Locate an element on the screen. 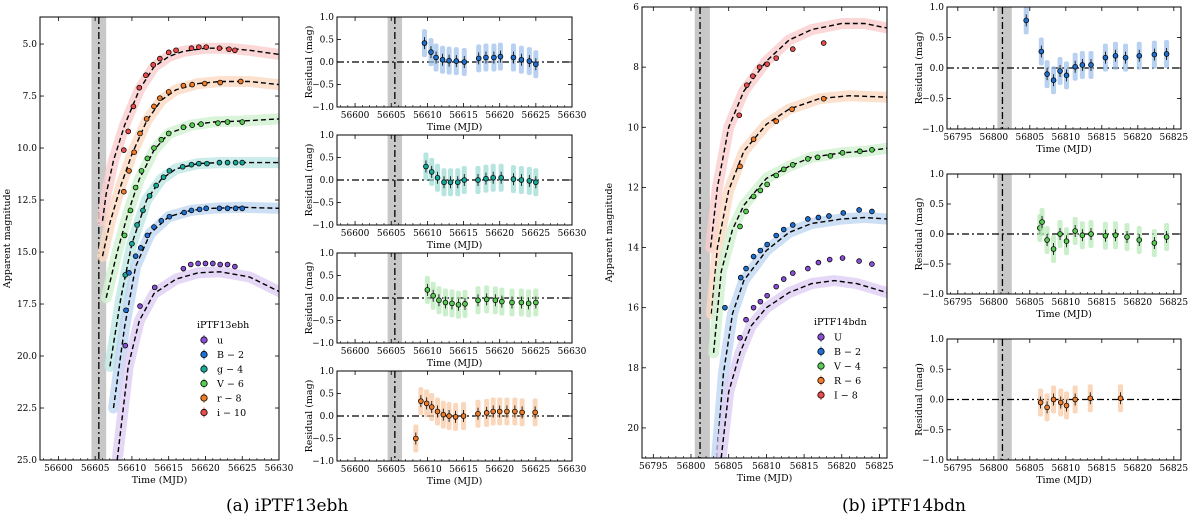 The image size is (1200, 529). model-band-u is located at coordinates (195, 363).